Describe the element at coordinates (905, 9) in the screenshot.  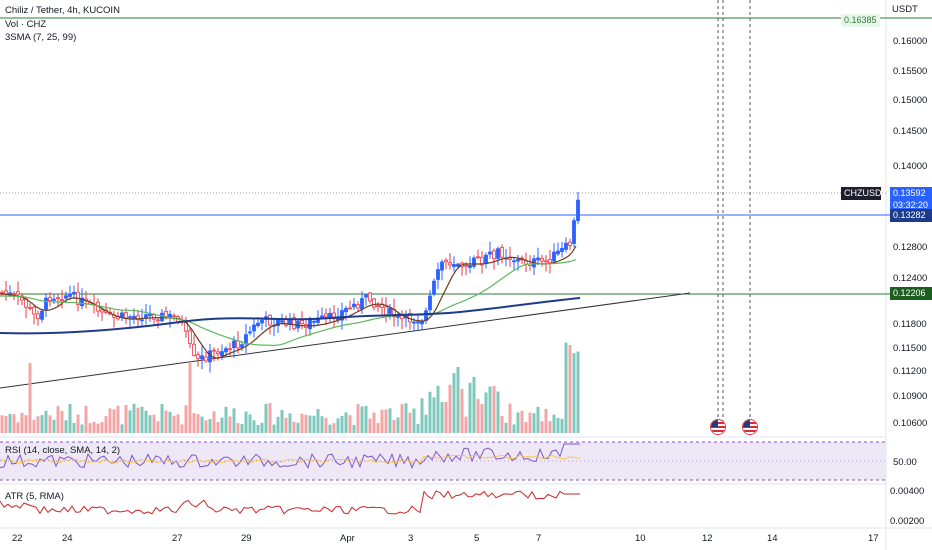
I see `currency-label: USDT` at that location.